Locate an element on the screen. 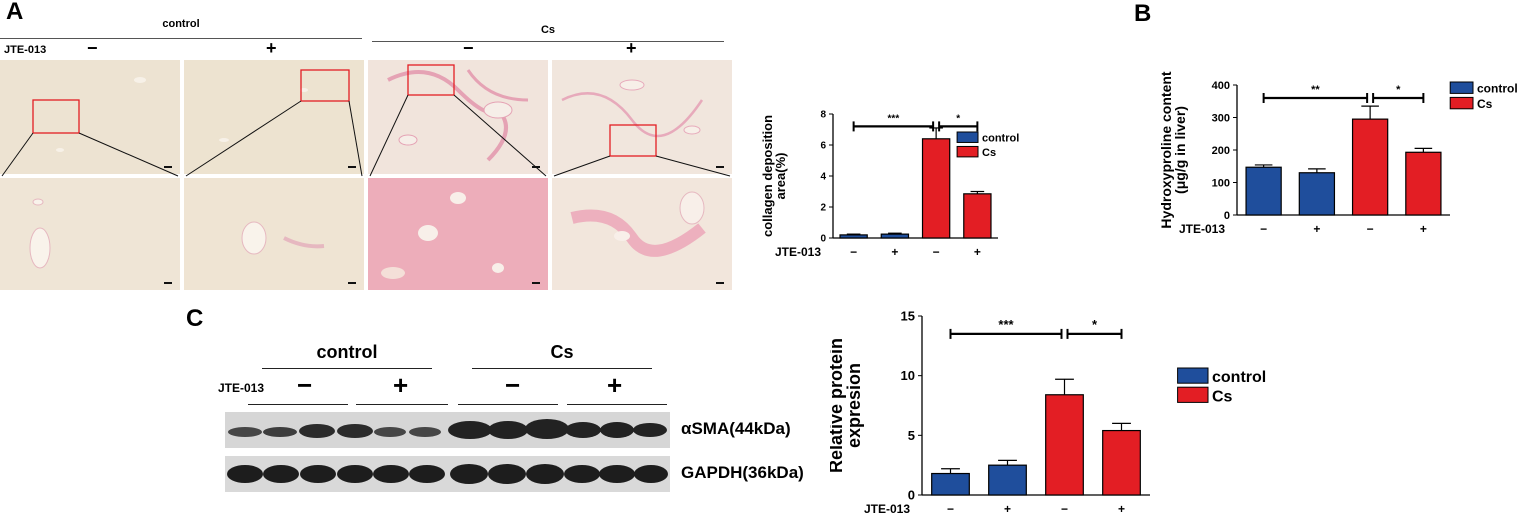 Image resolution: width=1535 pixels, height=519 pixels. micrograph-control-plus-low is located at coordinates (274, 117).